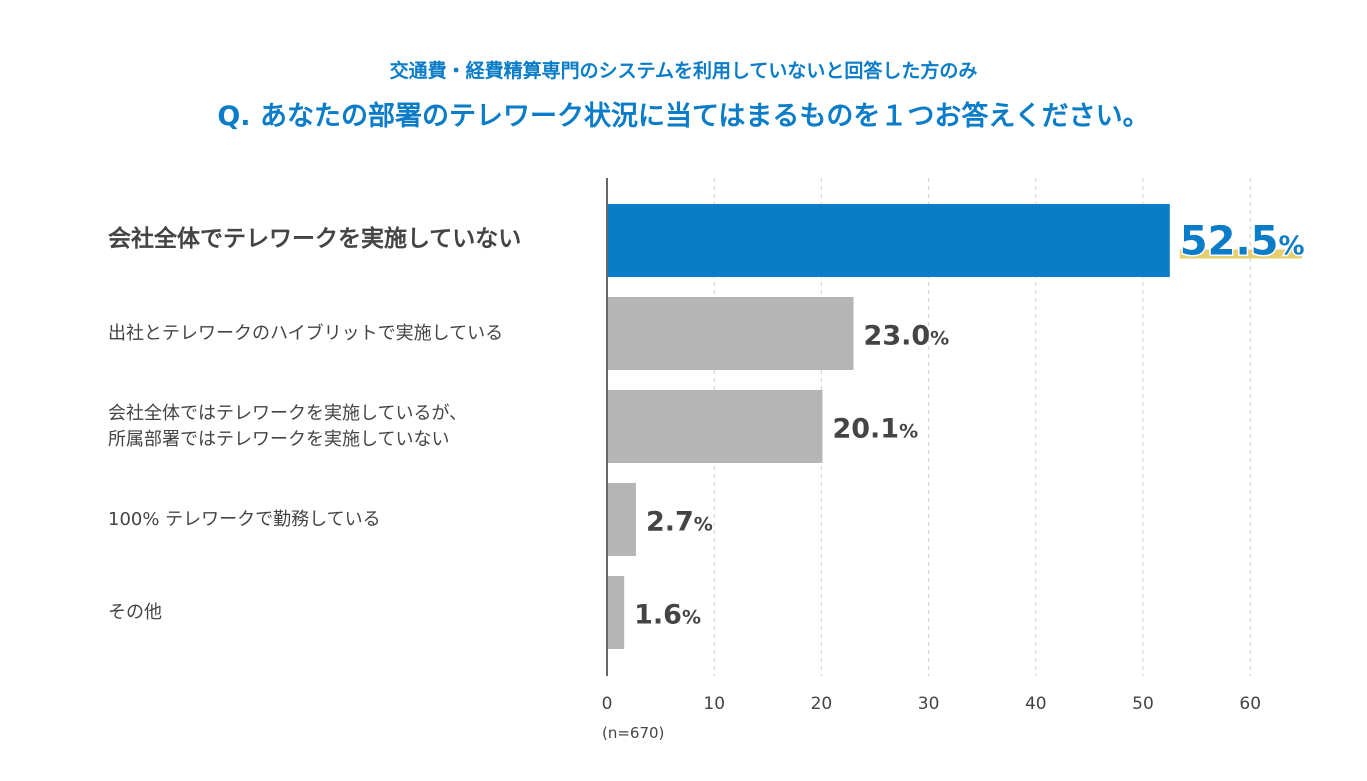 The image size is (1367, 781). What do you see at coordinates (875, 429) in the screenshot?
I see `value-label: 20.1%` at bounding box center [875, 429].